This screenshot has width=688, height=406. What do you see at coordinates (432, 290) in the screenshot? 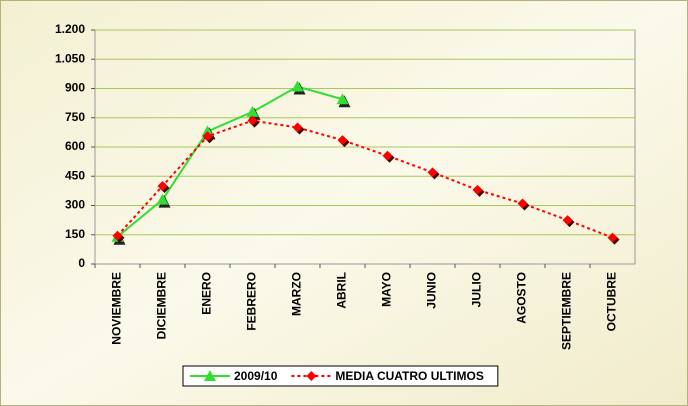
I see `x-tick-label: JUNIO` at bounding box center [432, 290].